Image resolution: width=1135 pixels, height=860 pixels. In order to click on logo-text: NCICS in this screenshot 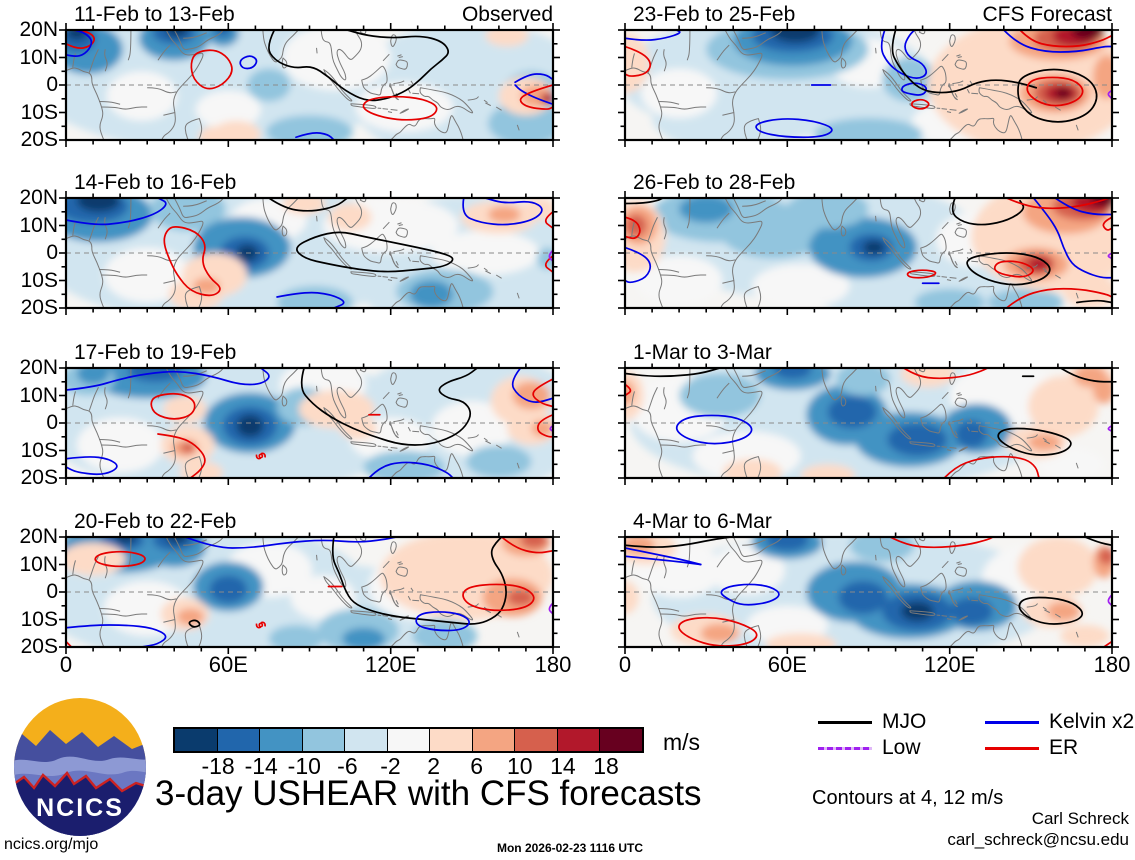, I will do `click(80, 808)`.